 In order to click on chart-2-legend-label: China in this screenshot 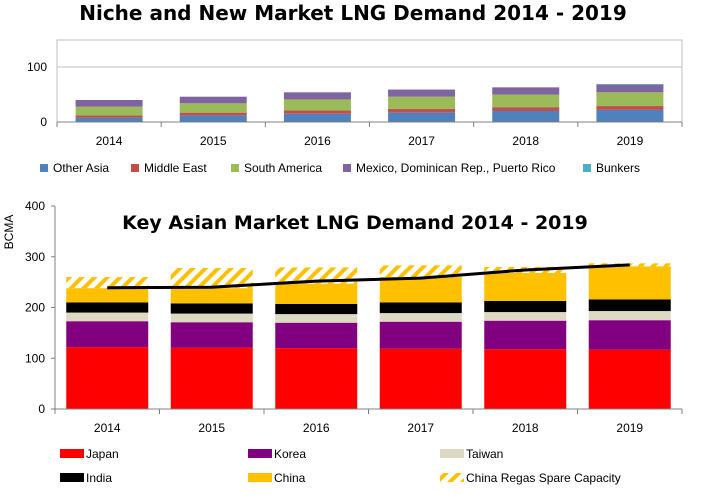, I will do `click(290, 478)`.